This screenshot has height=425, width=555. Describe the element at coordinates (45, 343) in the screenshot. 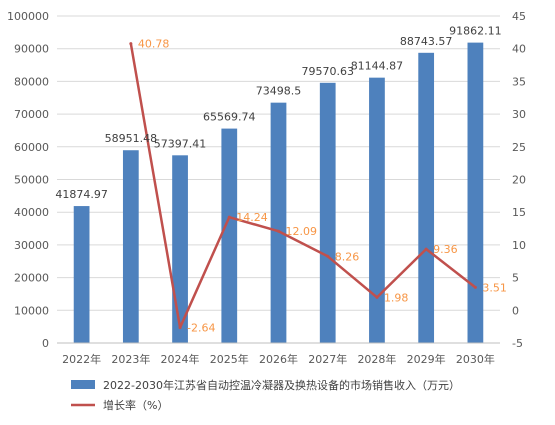

I see `y-left-tick-label: 0` at that location.